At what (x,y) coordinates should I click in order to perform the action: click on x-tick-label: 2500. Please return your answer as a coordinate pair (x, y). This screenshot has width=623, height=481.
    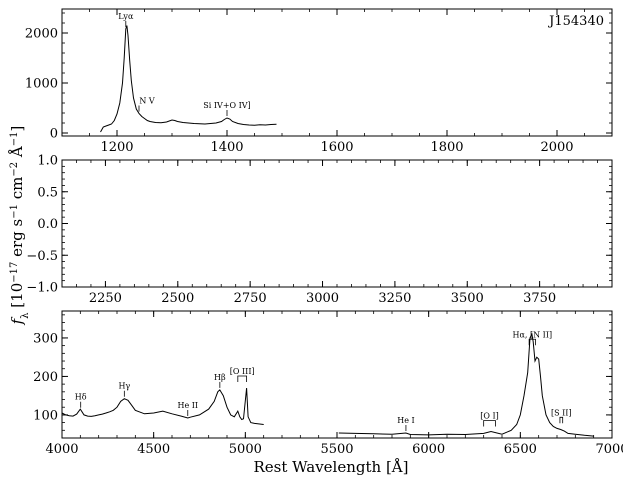
    Looking at the image, I should click on (177, 298).